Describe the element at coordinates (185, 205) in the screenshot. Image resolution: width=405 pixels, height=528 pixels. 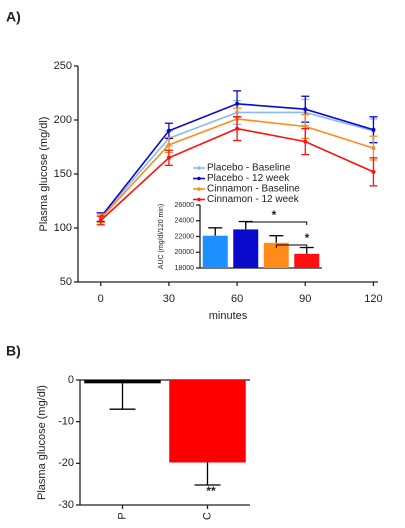
I see `y-tick-label: 26000` at that location.